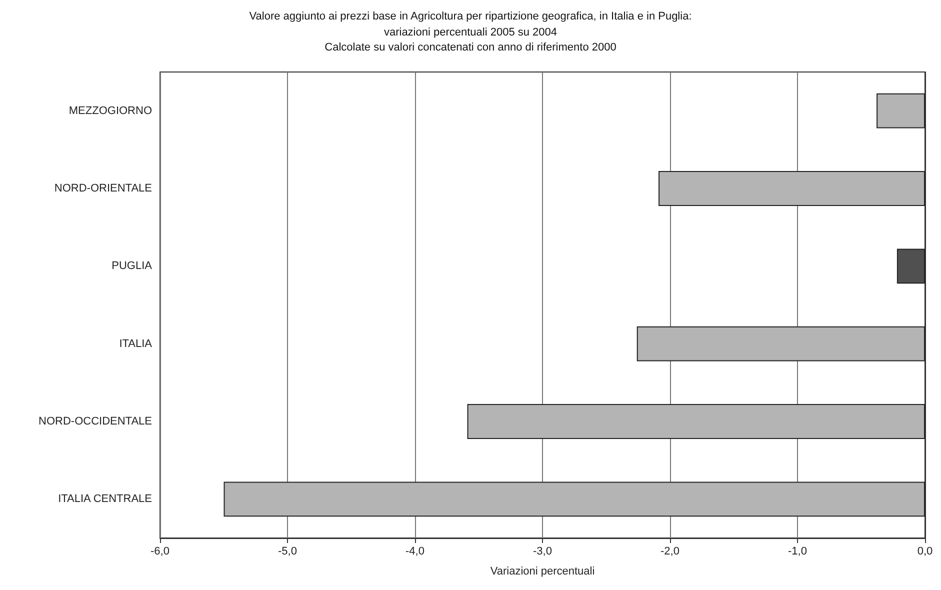 The height and width of the screenshot is (590, 941). What do you see at coordinates (103, 188) in the screenshot?
I see `y-tick-label: NORD-ORIENTALE` at bounding box center [103, 188].